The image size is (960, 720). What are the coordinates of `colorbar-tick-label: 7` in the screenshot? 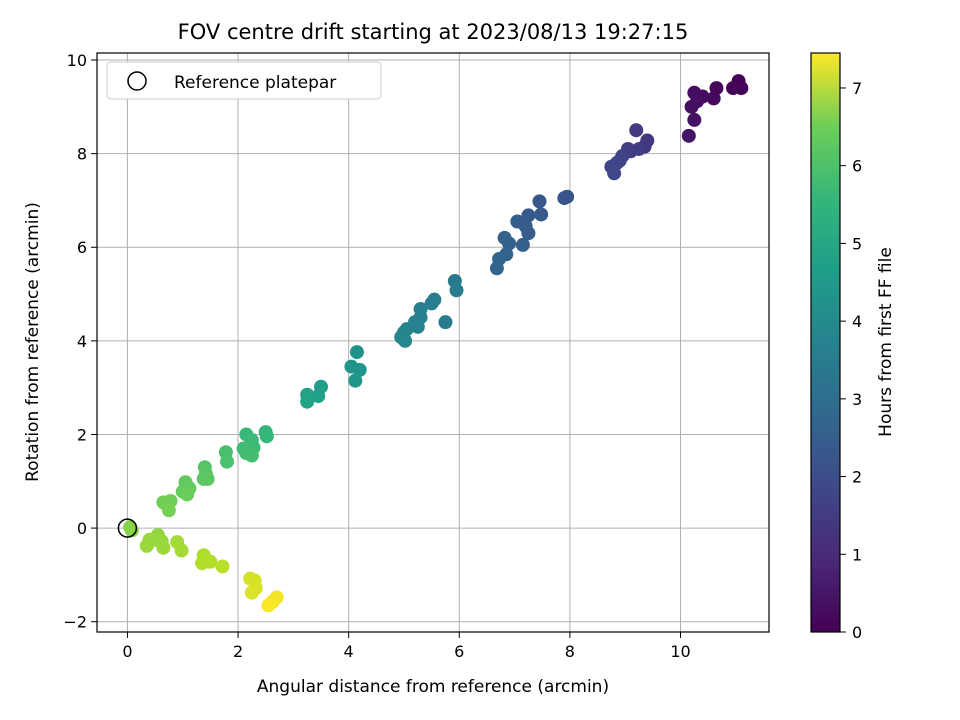 It's located at (857, 88).